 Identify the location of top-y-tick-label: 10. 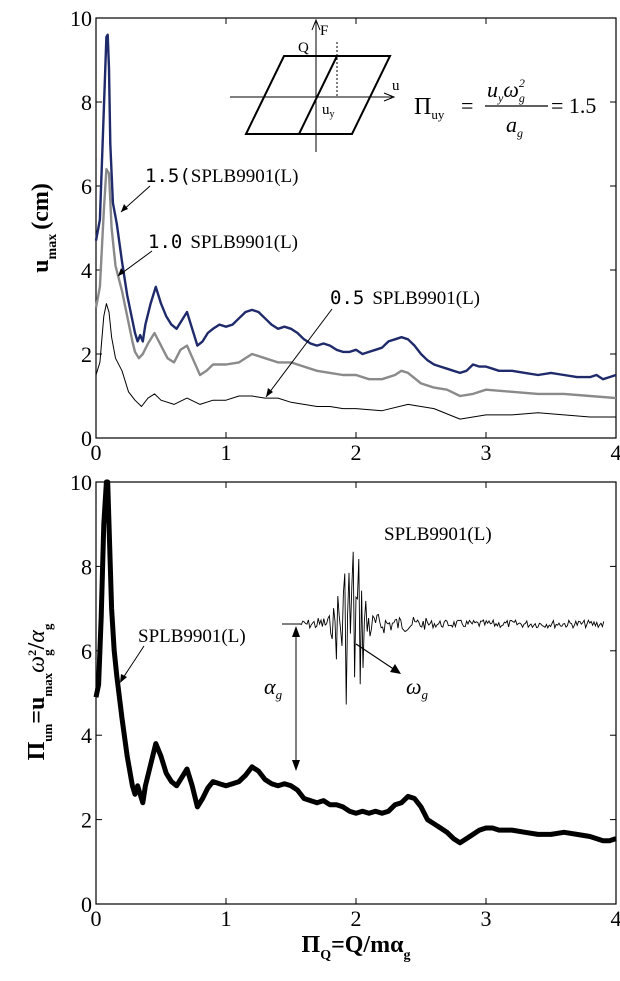
(81, 18).